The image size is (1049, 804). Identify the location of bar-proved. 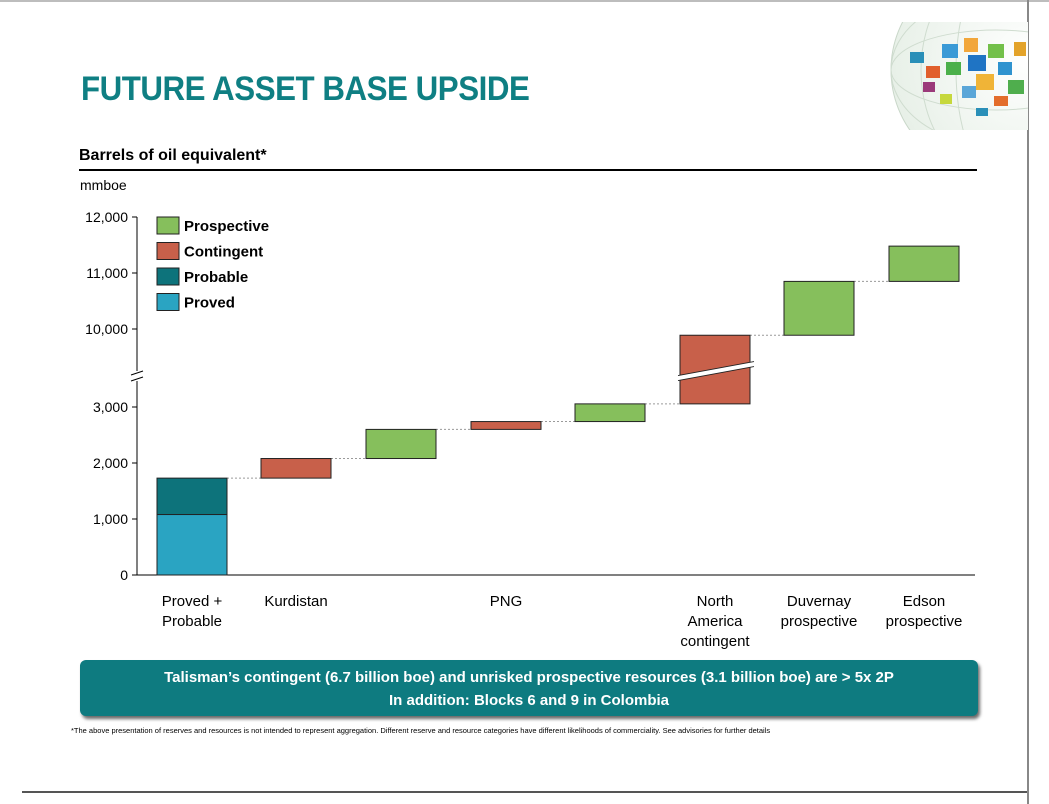
(192, 545).